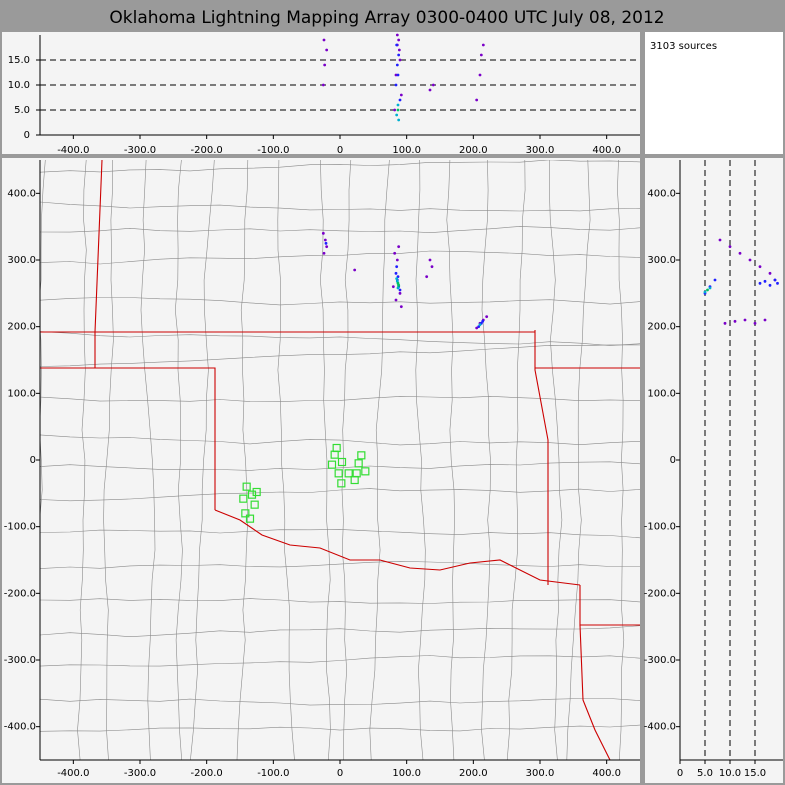 The height and width of the screenshot is (785, 785). Describe the element at coordinates (340, 150) in the screenshot. I see `x-tick-label: 0` at that location.